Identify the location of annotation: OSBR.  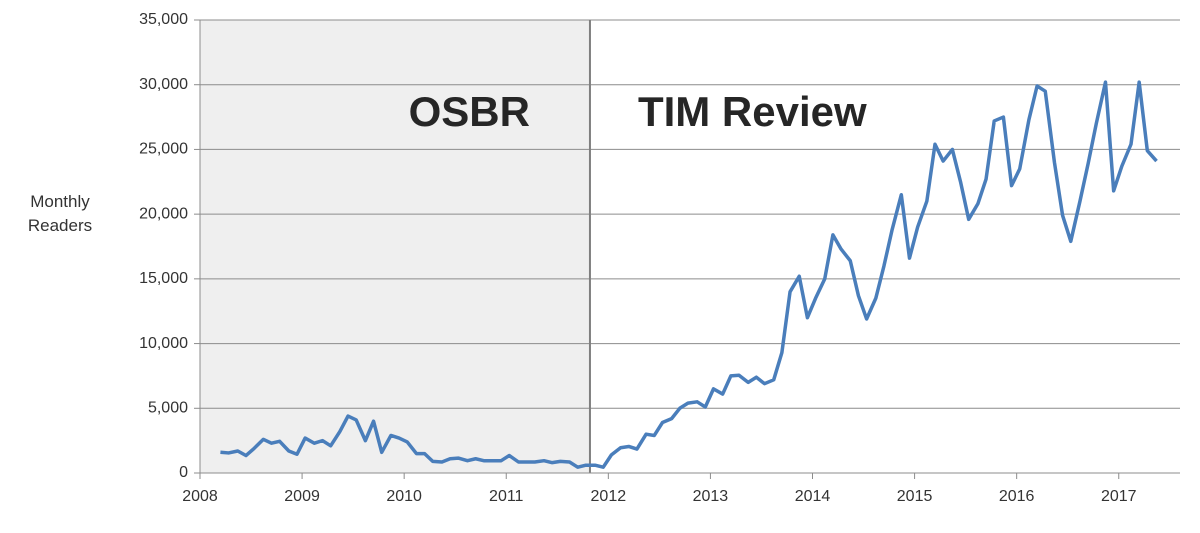
(469, 111).